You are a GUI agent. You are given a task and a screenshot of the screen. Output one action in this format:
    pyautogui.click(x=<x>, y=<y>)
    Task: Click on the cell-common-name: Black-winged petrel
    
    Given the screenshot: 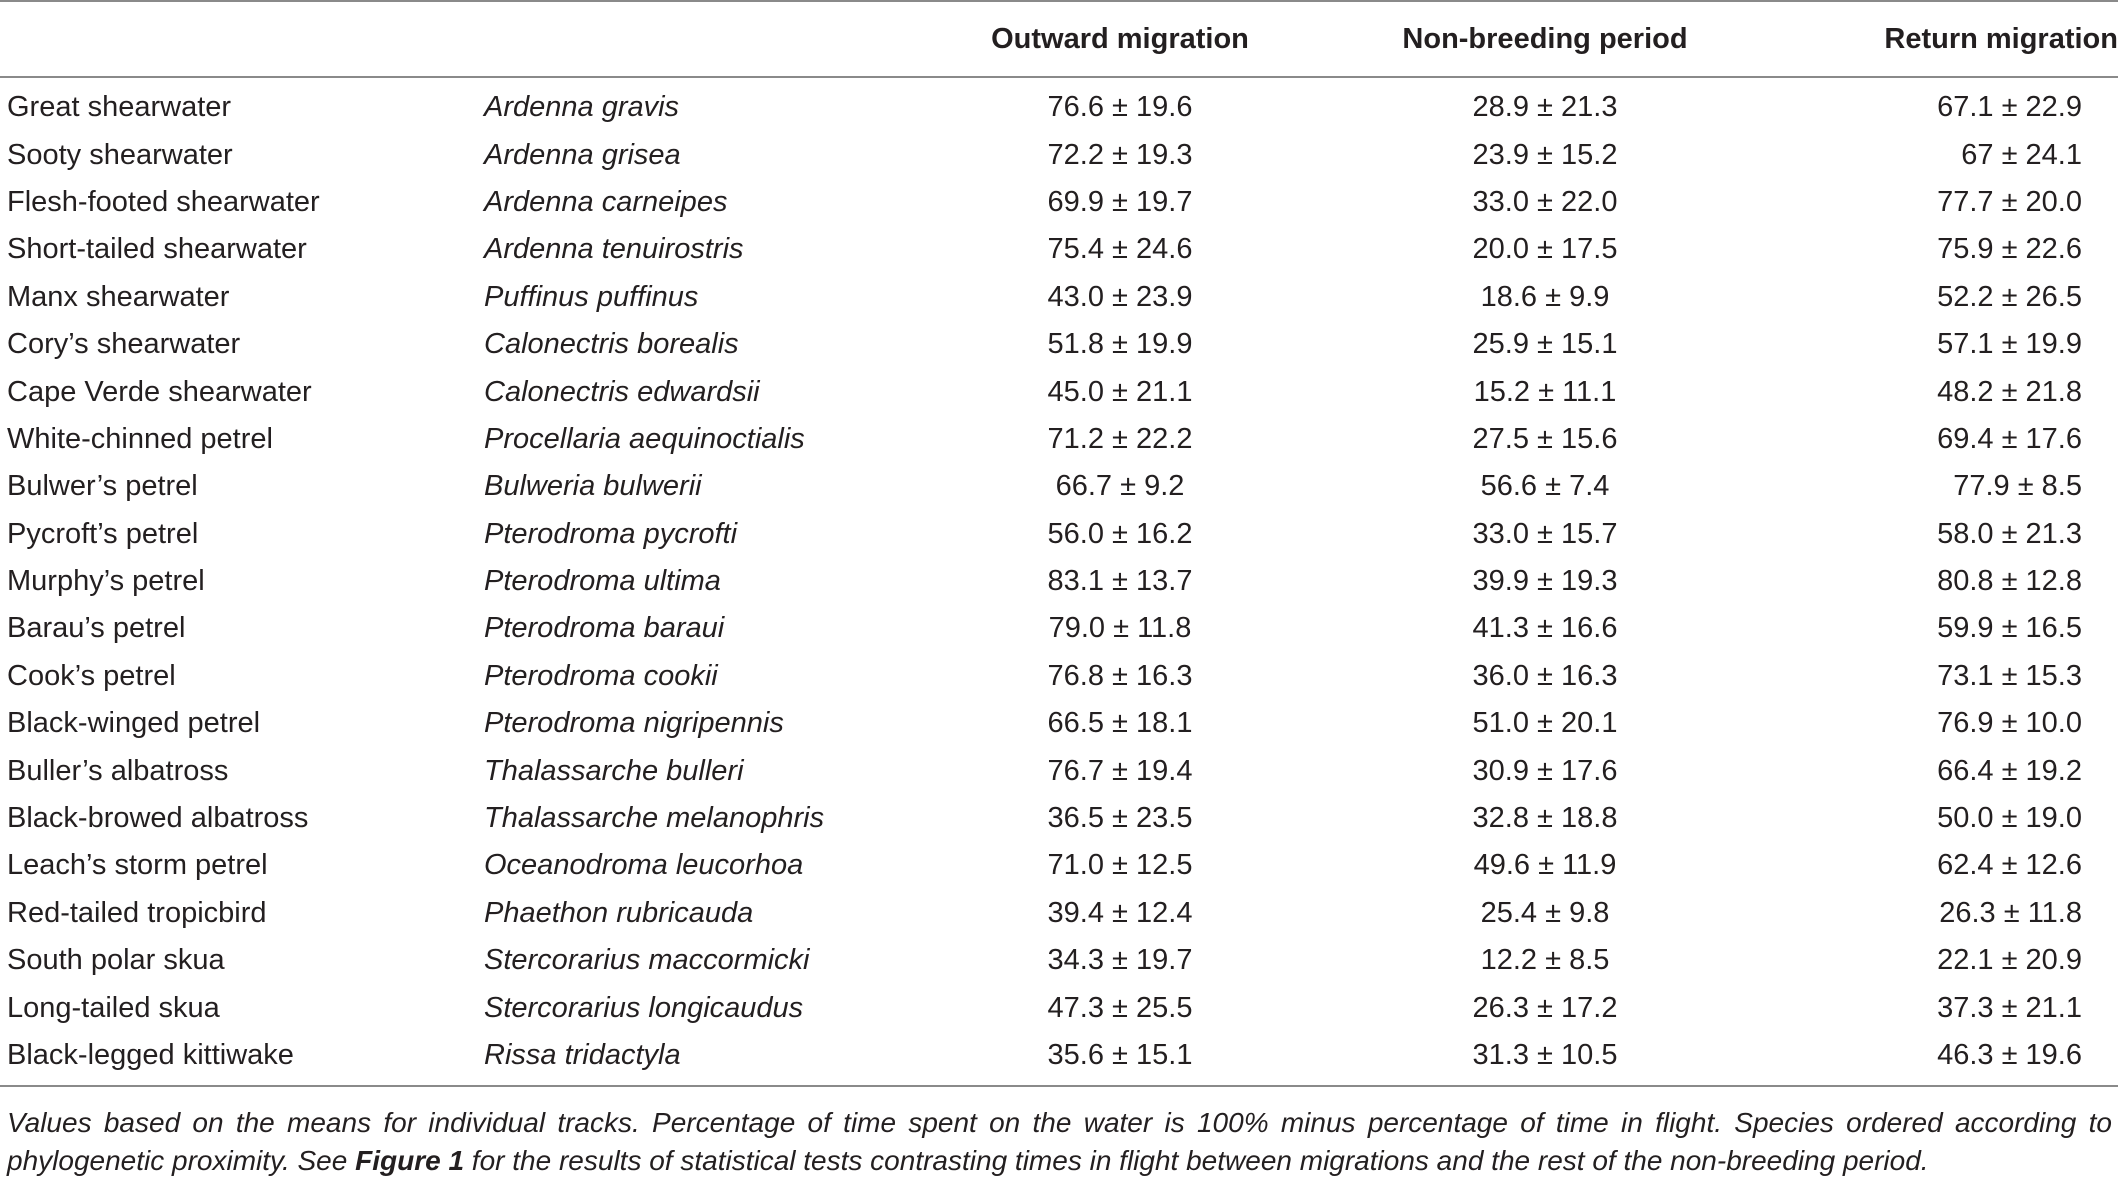 What is the action you would take?
    pyautogui.click(x=134, y=723)
    